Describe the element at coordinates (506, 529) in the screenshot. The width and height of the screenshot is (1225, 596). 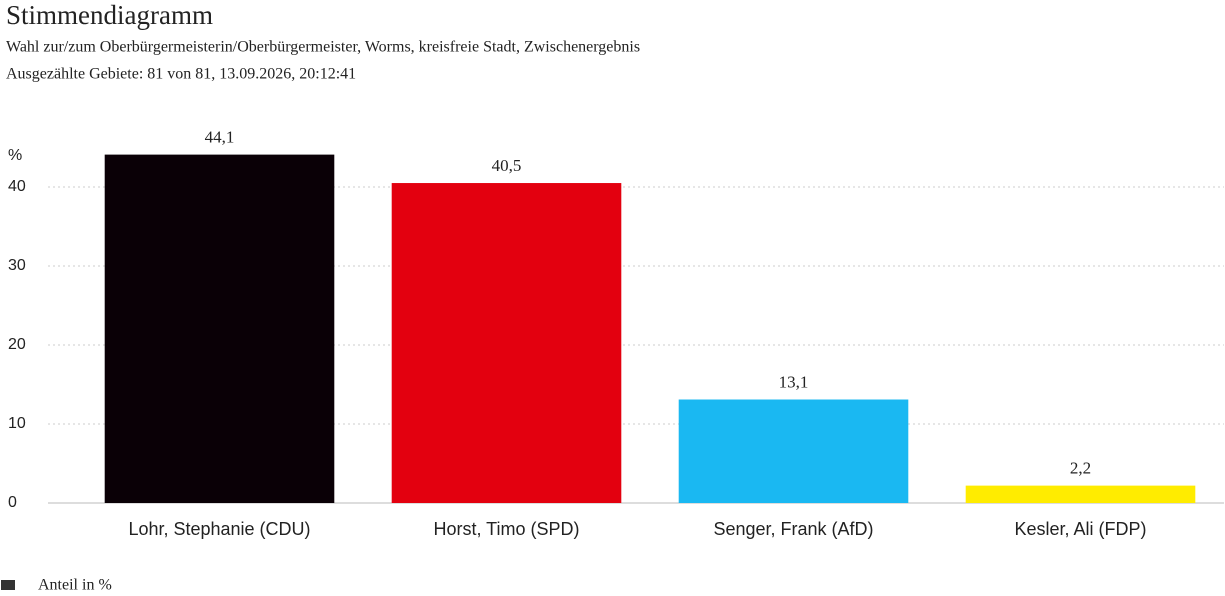
I see `x-tick-label: Horst, Timo (SPD)` at that location.